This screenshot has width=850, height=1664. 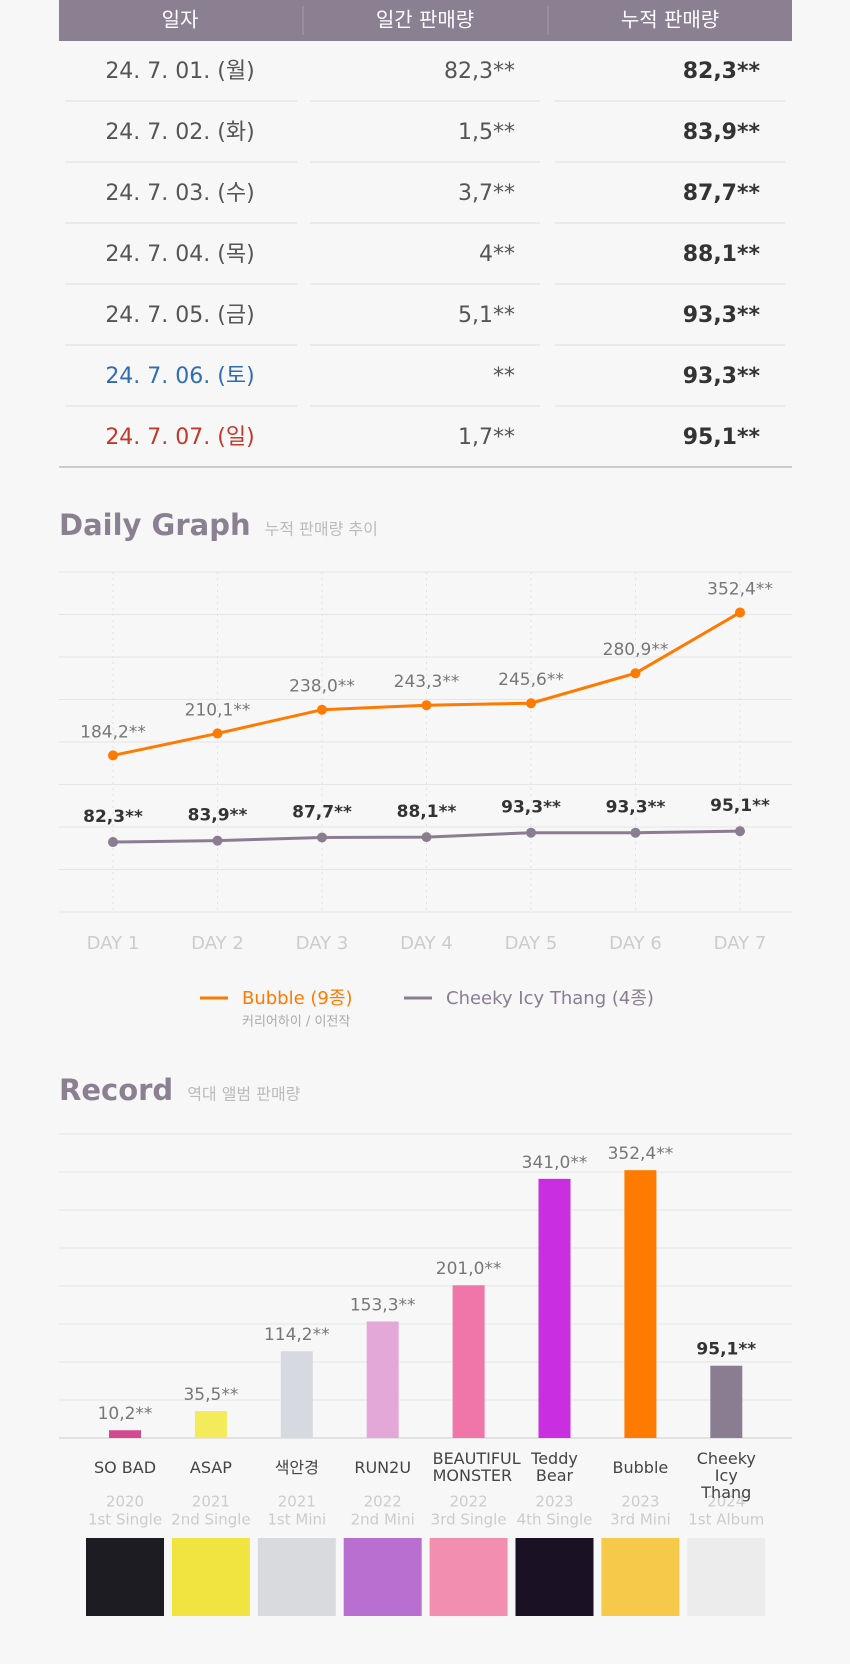 What do you see at coordinates (726, 1520) in the screenshot?
I see `album-edition: 1st Album` at bounding box center [726, 1520].